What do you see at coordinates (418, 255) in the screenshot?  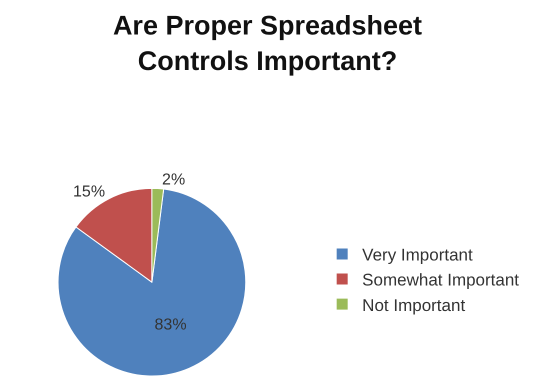 I see `legend-label: Very Important` at bounding box center [418, 255].